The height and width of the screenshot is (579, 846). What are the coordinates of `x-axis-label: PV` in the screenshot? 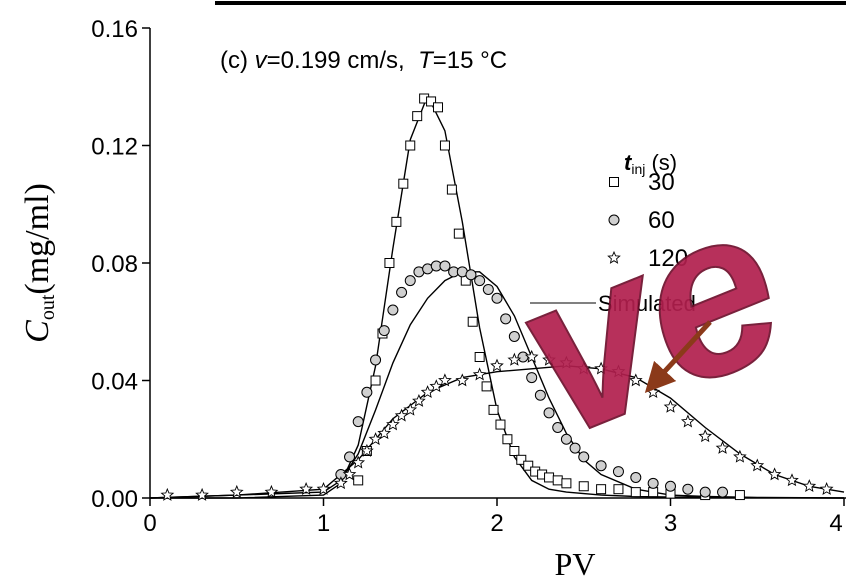 It's located at (575, 562).